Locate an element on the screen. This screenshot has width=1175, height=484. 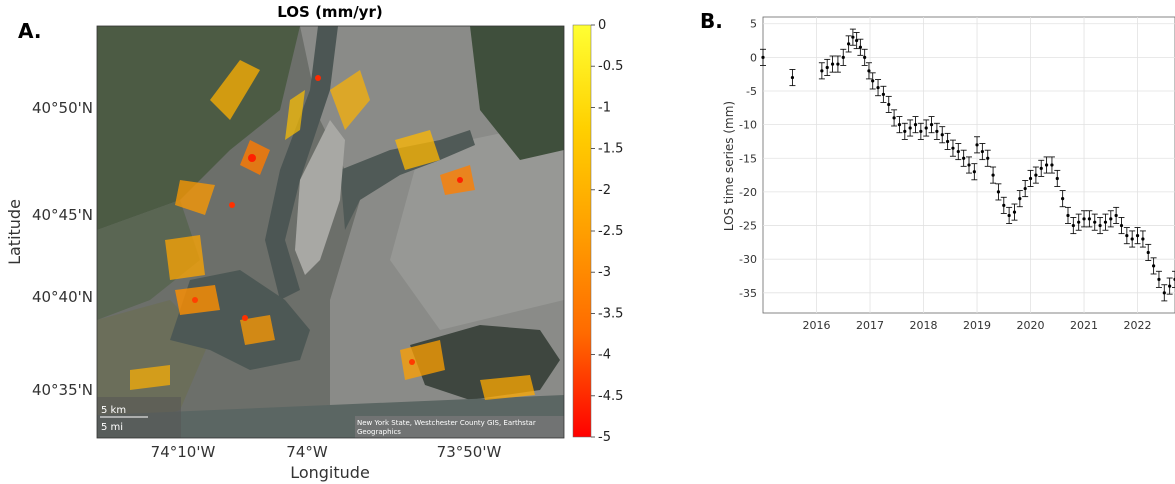
x-tick-label: 2016 is located at coordinates (817, 325).